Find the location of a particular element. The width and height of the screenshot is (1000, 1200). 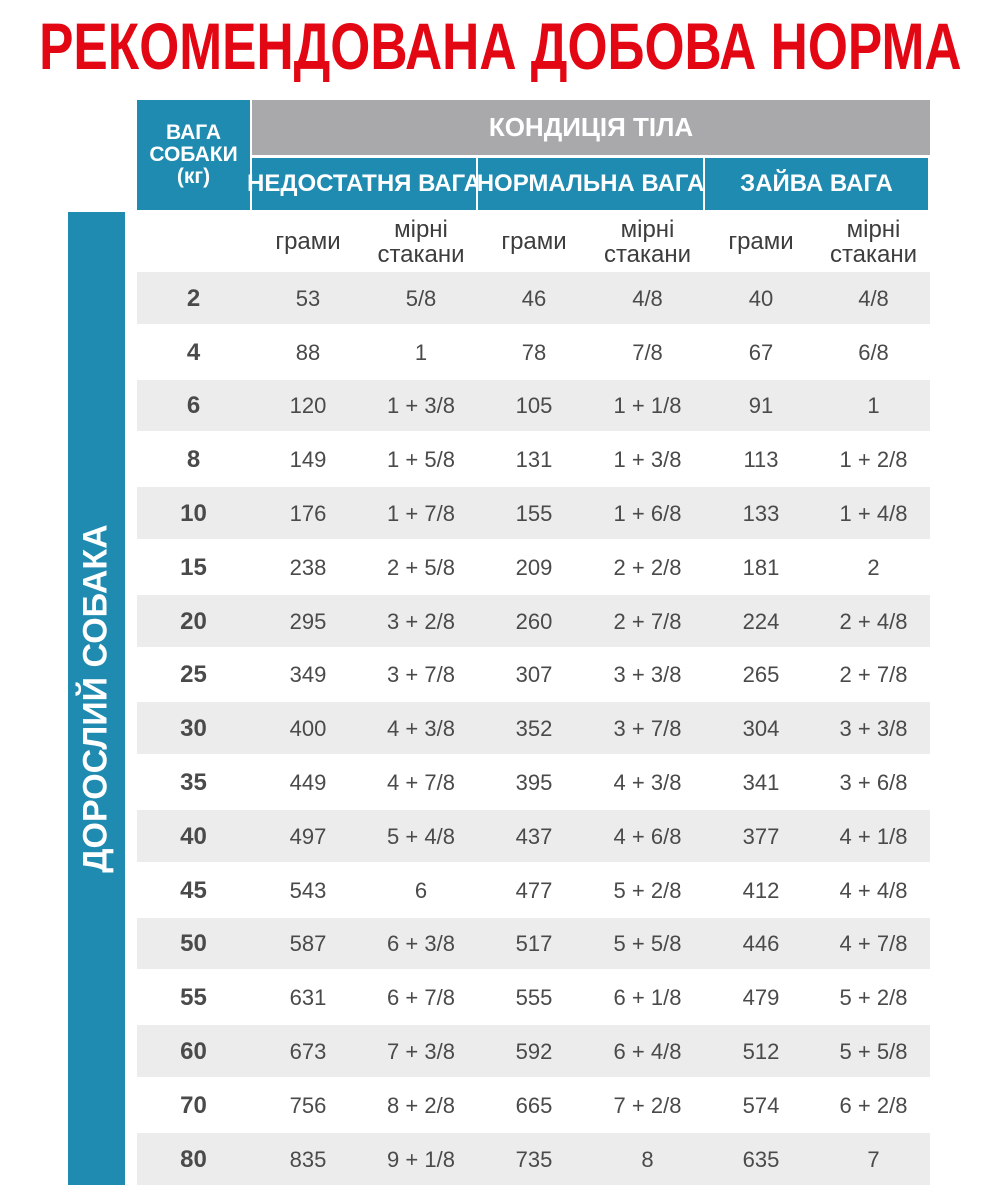

value-cell: 352 is located at coordinates (534, 729).